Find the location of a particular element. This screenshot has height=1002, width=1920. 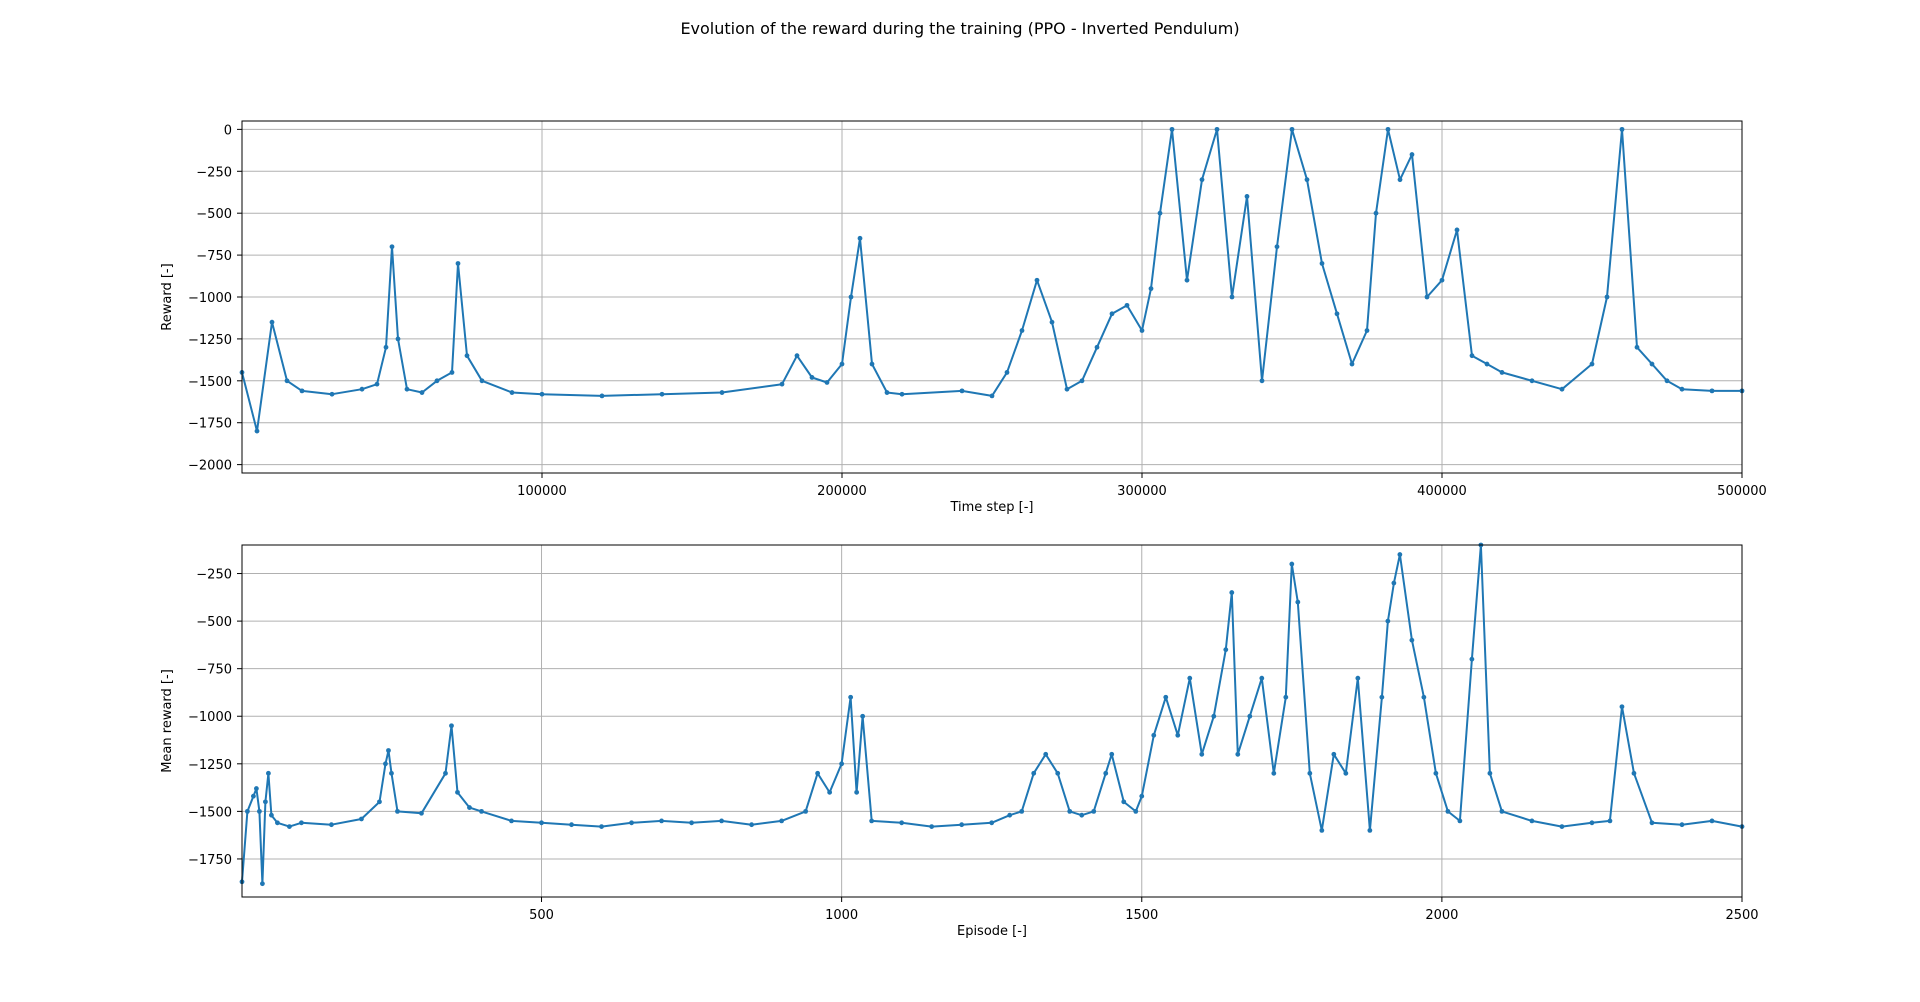

x-axis-label: Time step [-] is located at coordinates (991, 507).